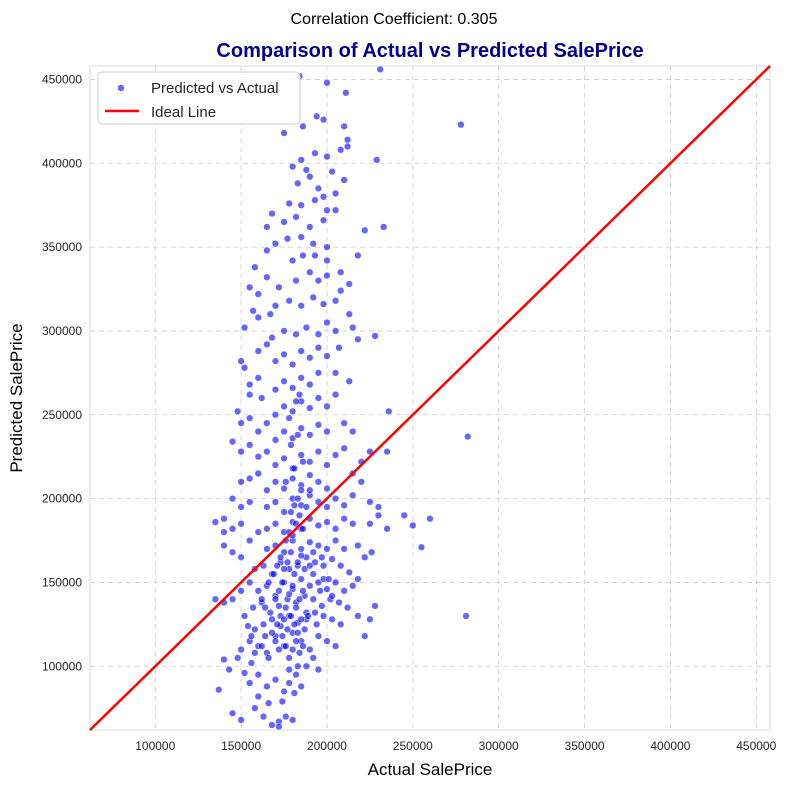 The image size is (788, 788). Describe the element at coordinates (62, 666) in the screenshot. I see `y-tick-label: 100000` at that location.